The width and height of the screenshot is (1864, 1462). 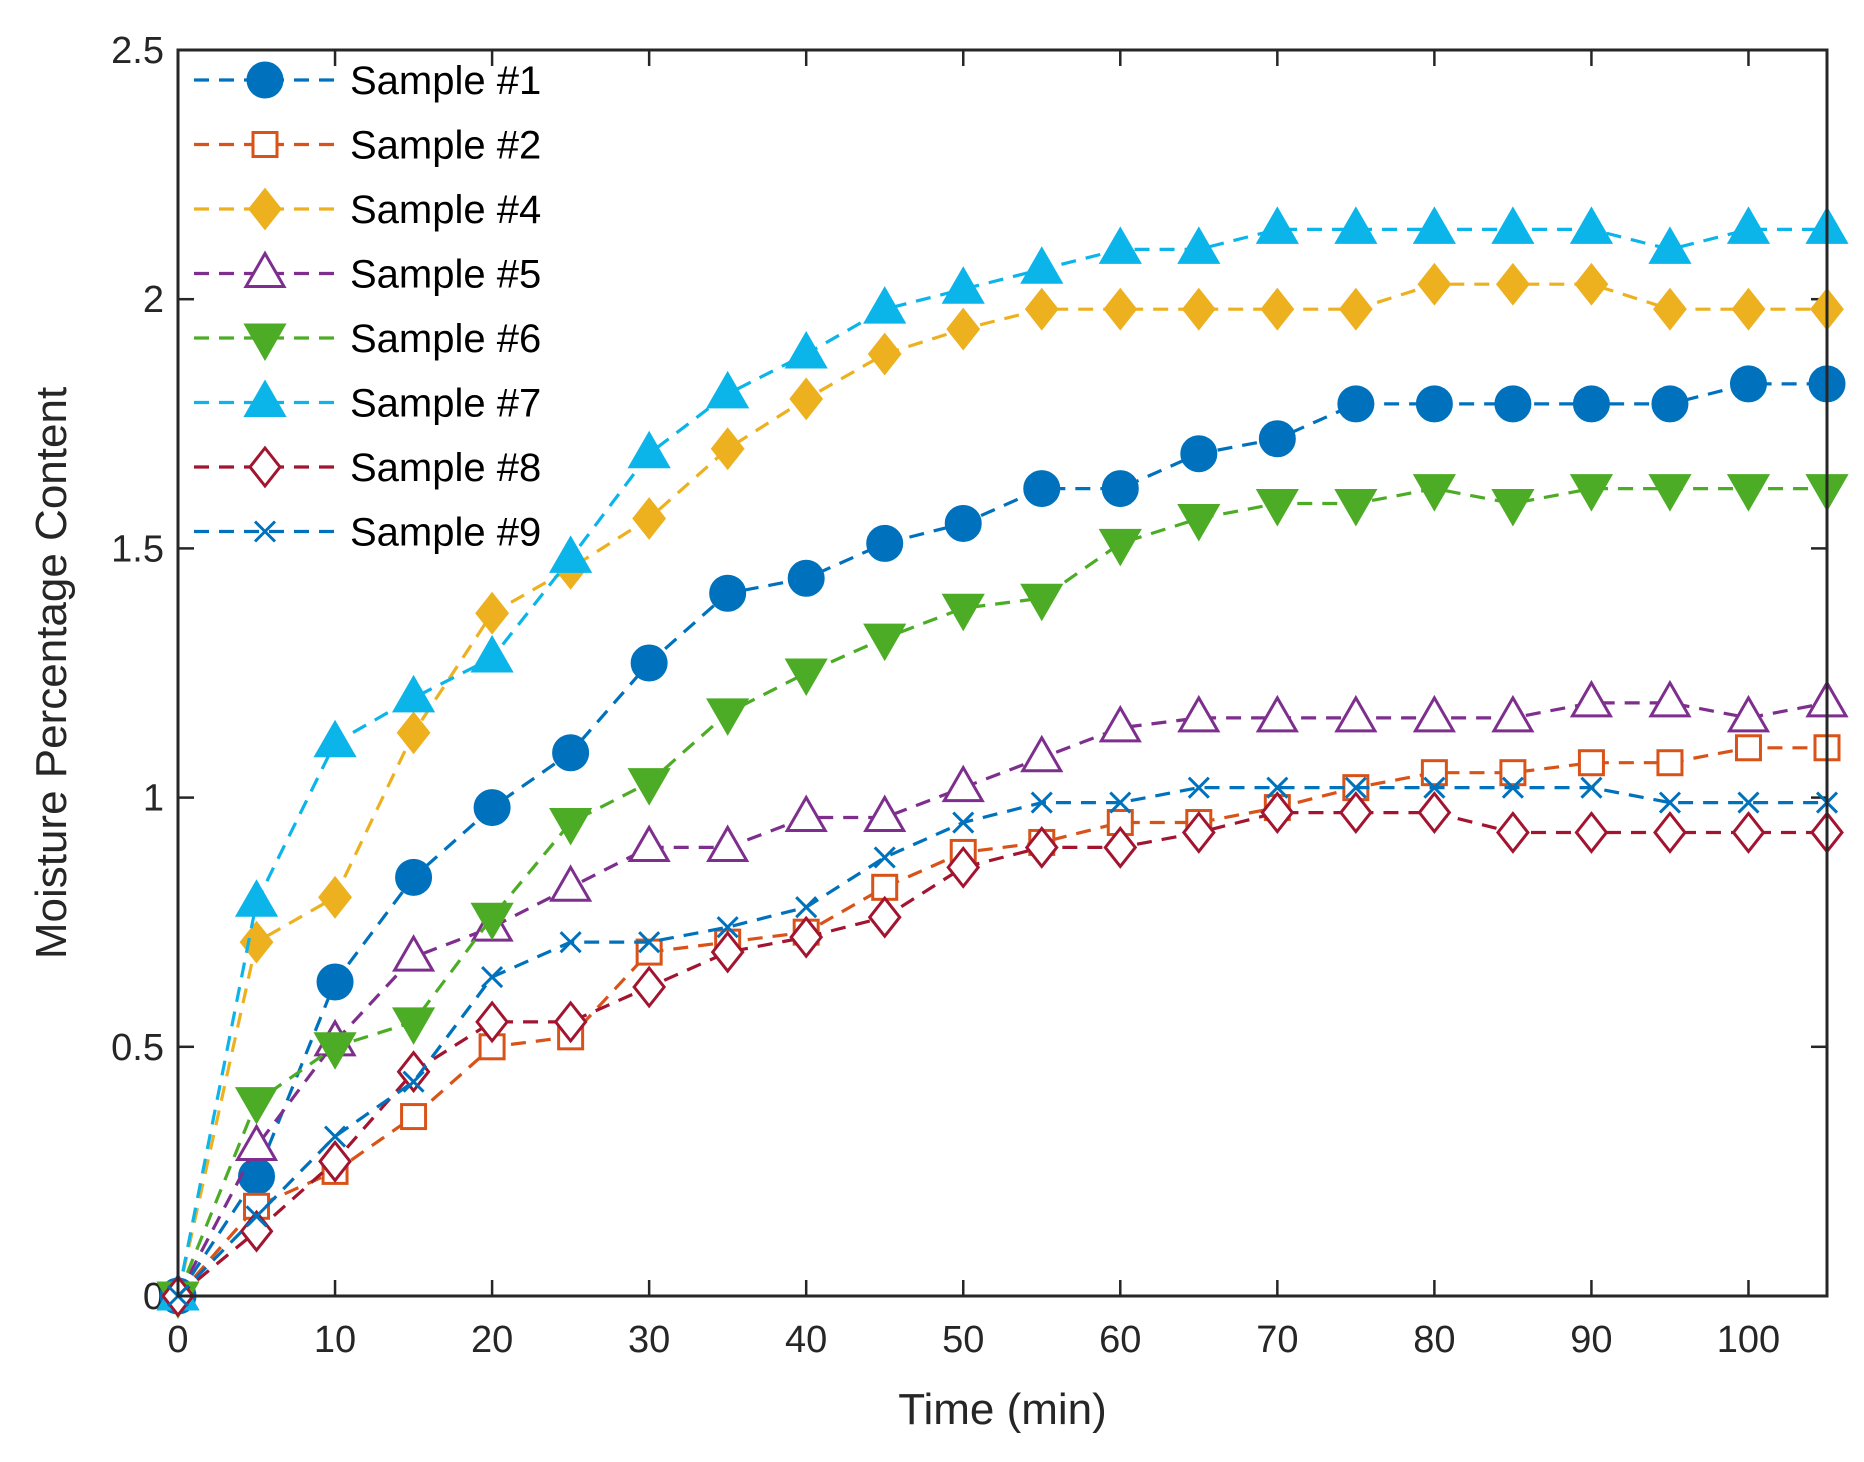 I want to click on legend-item: Sample #5, so click(x=367, y=273).